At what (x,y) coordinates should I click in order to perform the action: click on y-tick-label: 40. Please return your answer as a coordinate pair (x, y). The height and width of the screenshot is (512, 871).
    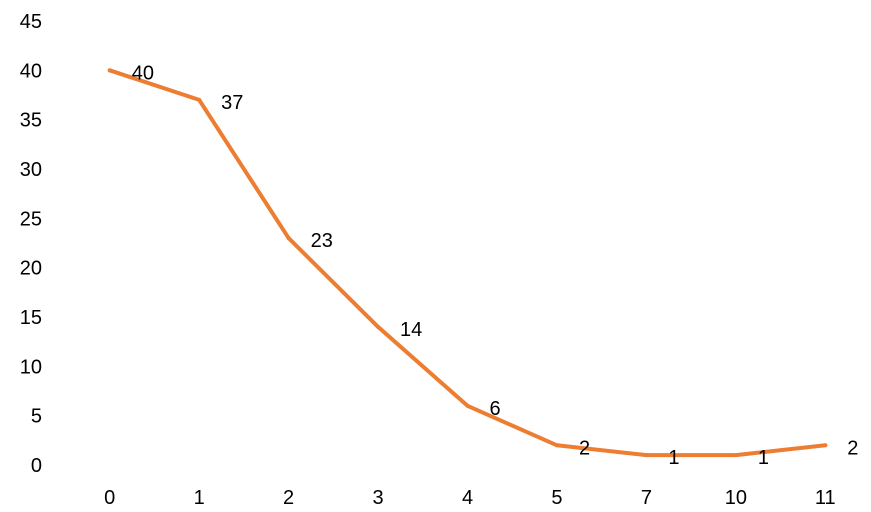
    Looking at the image, I should click on (31, 71).